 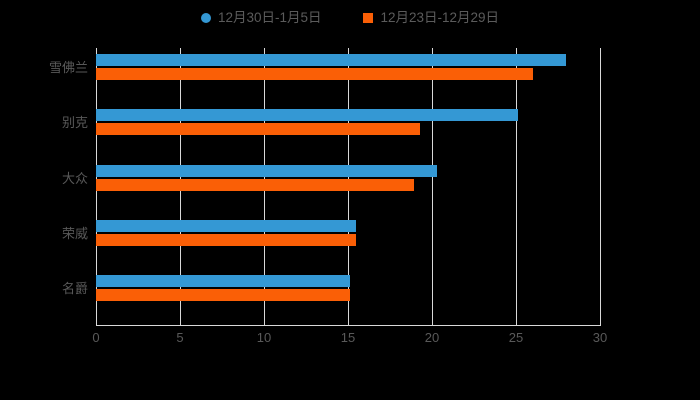 What do you see at coordinates (226, 239) in the screenshot?
I see `bar-荣威-series-2` at bounding box center [226, 239].